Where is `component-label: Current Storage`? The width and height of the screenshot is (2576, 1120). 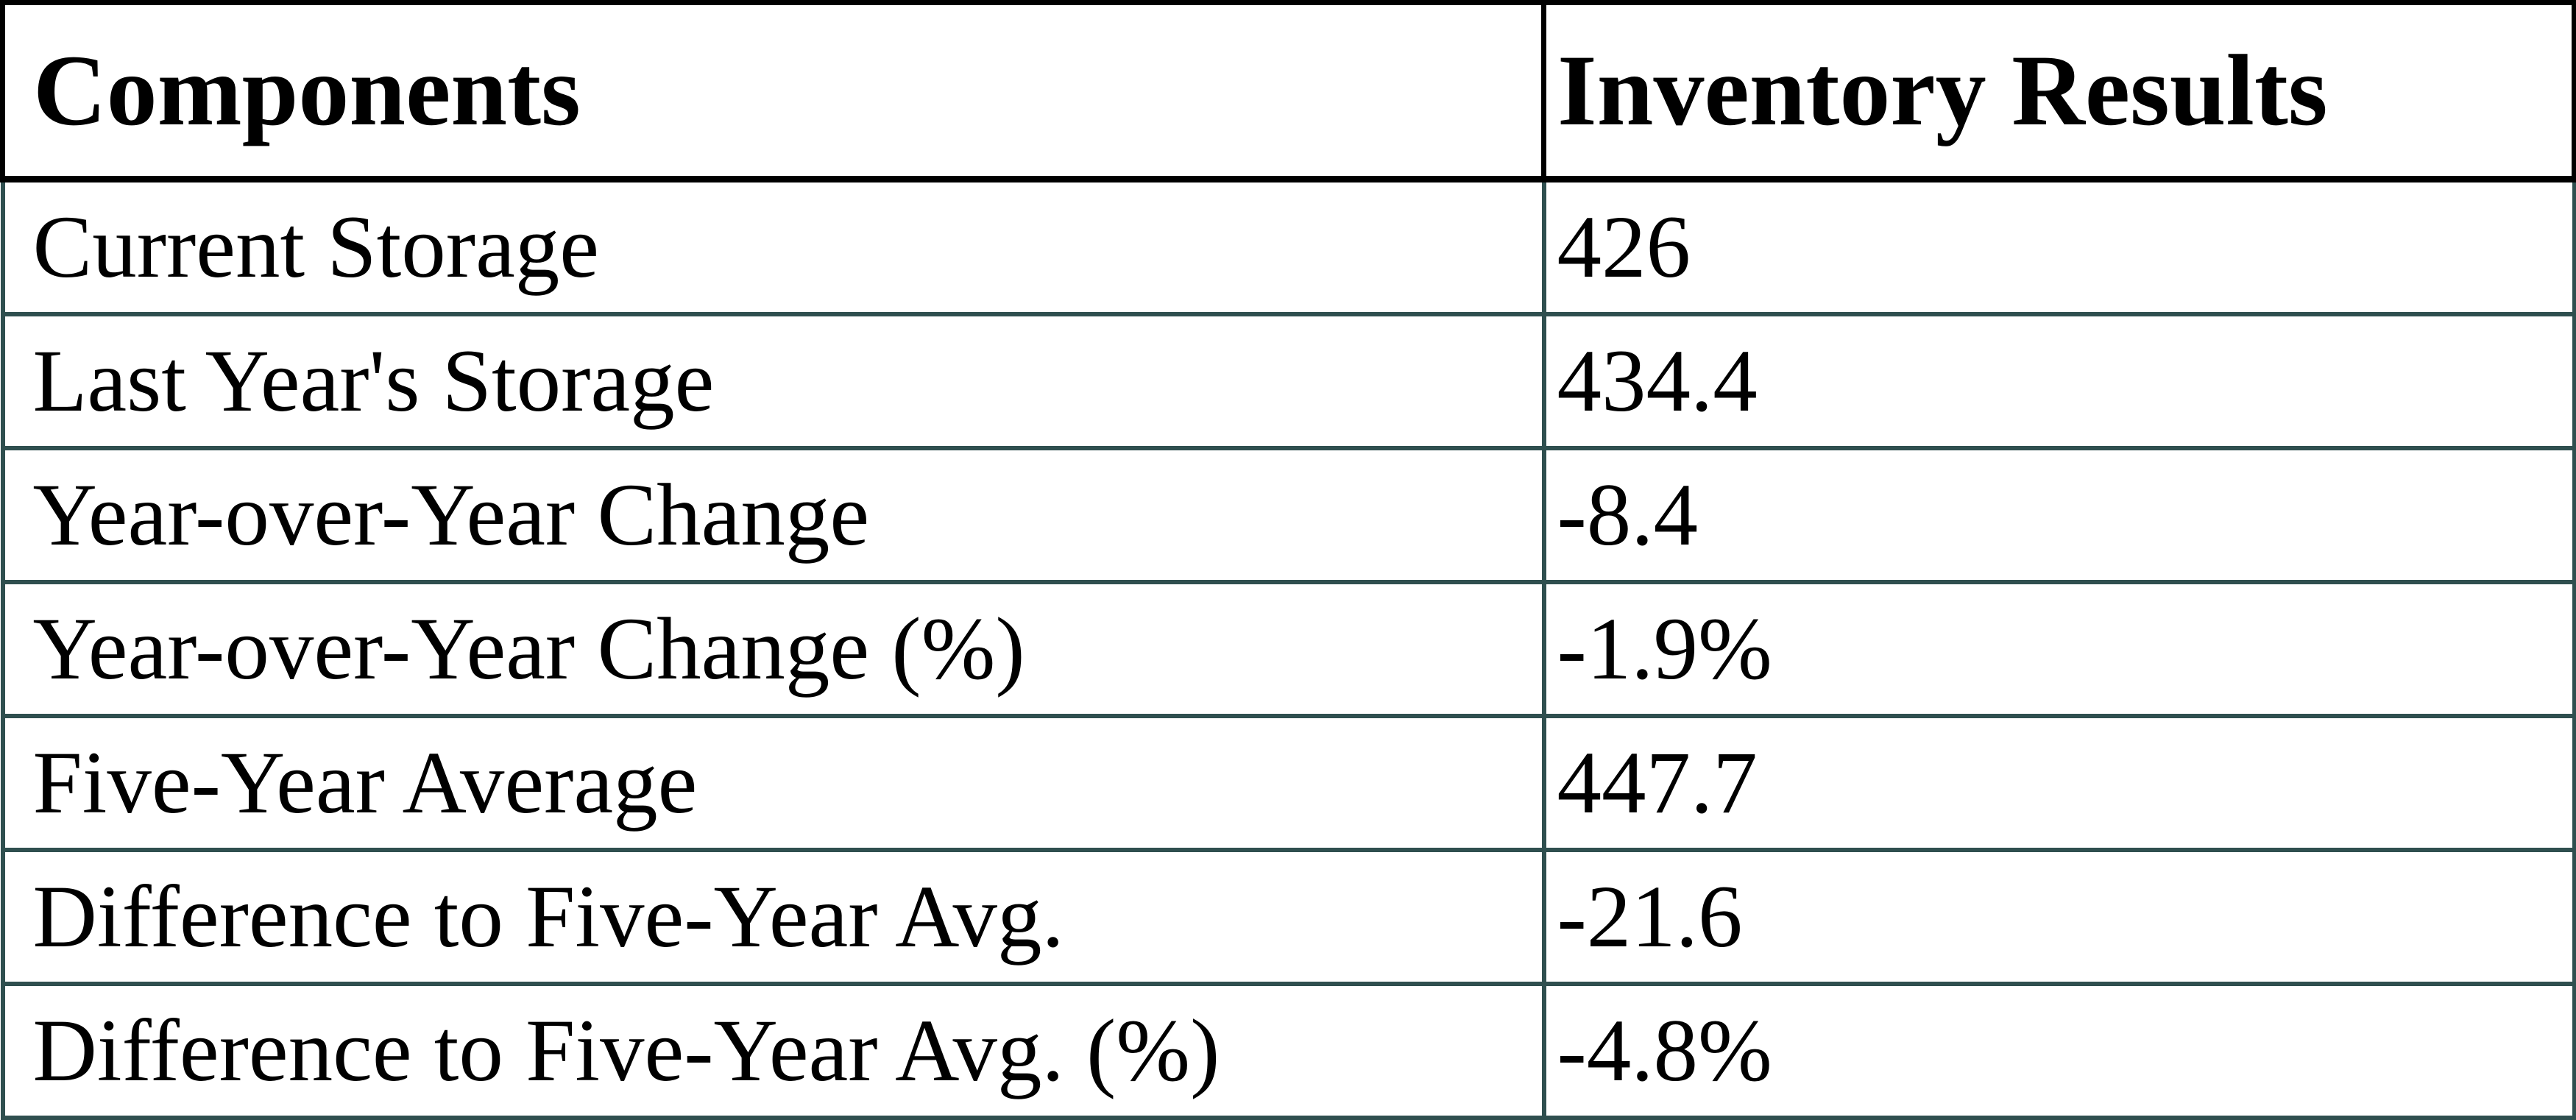 component-label: Current Storage is located at coordinates (773, 246).